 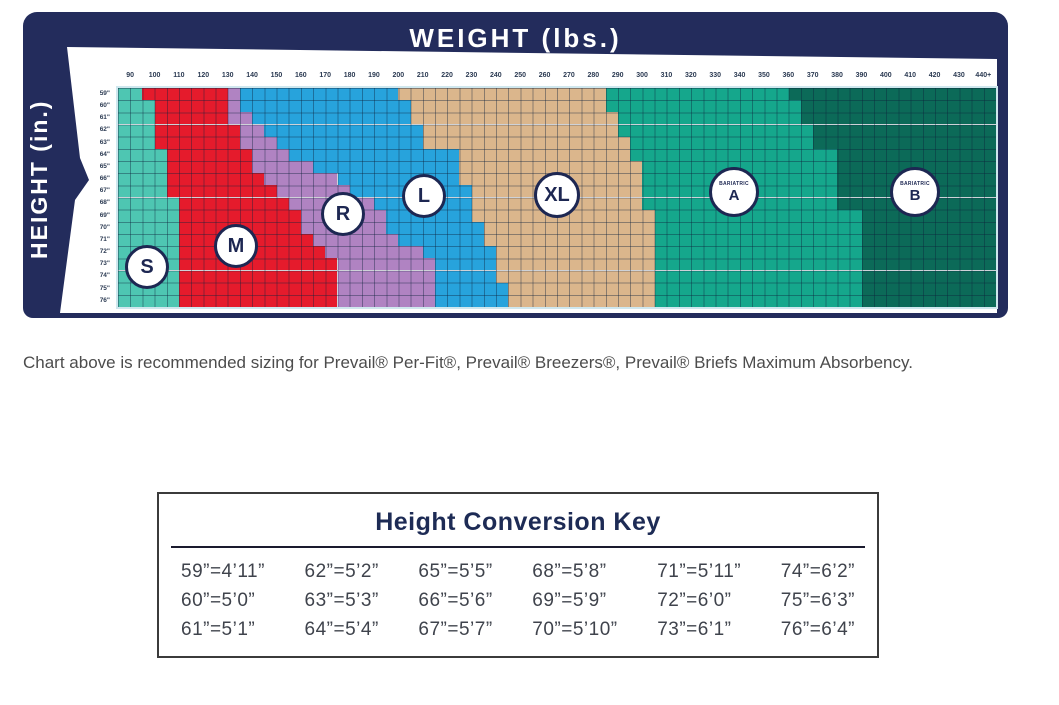 What do you see at coordinates (422, 75) in the screenshot?
I see `weight-tick-label: 210` at bounding box center [422, 75].